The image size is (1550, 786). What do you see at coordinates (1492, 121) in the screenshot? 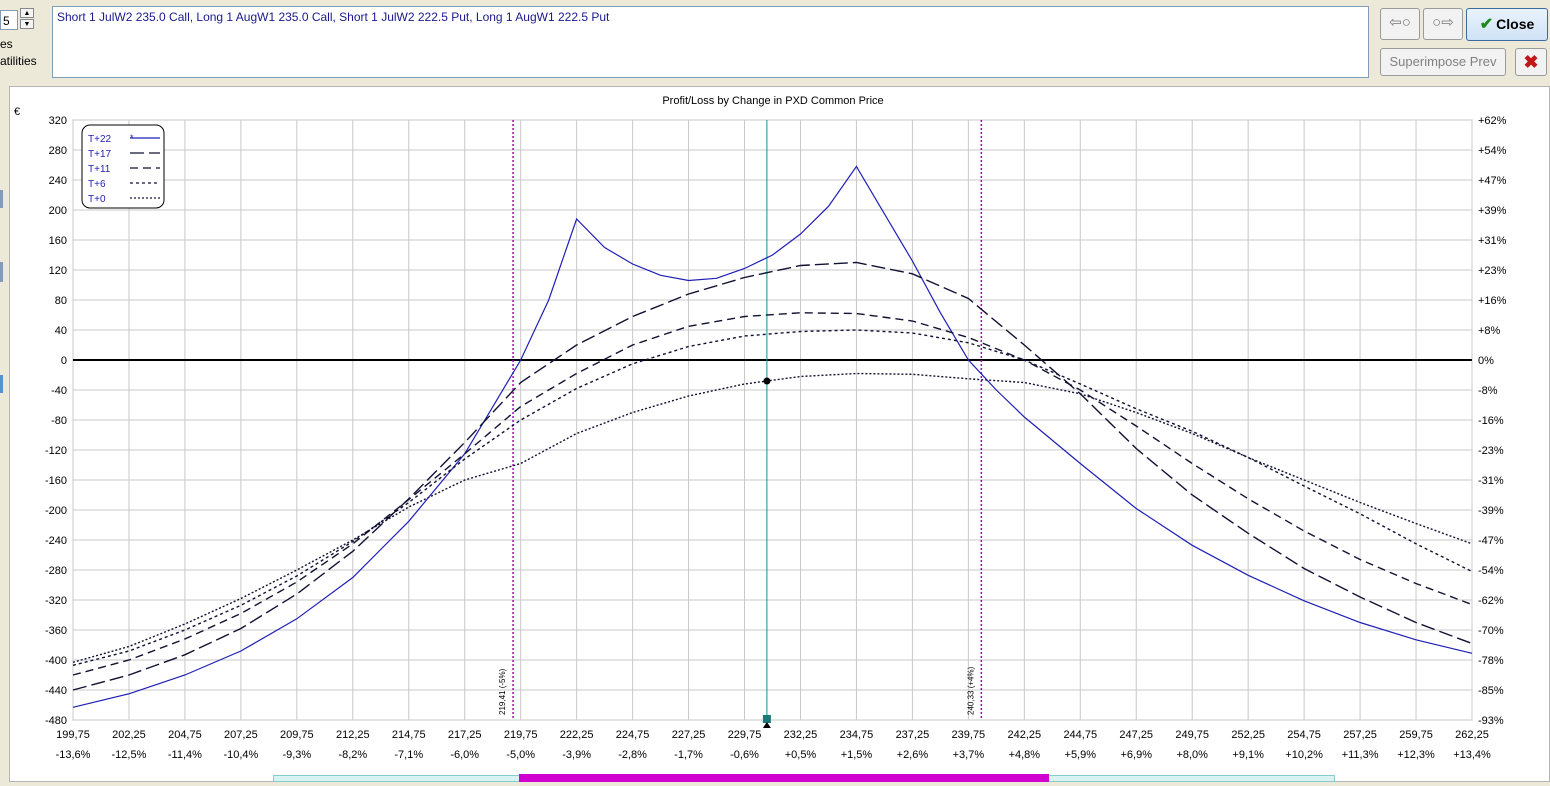
I see `y-right-label: +62%` at bounding box center [1492, 121].